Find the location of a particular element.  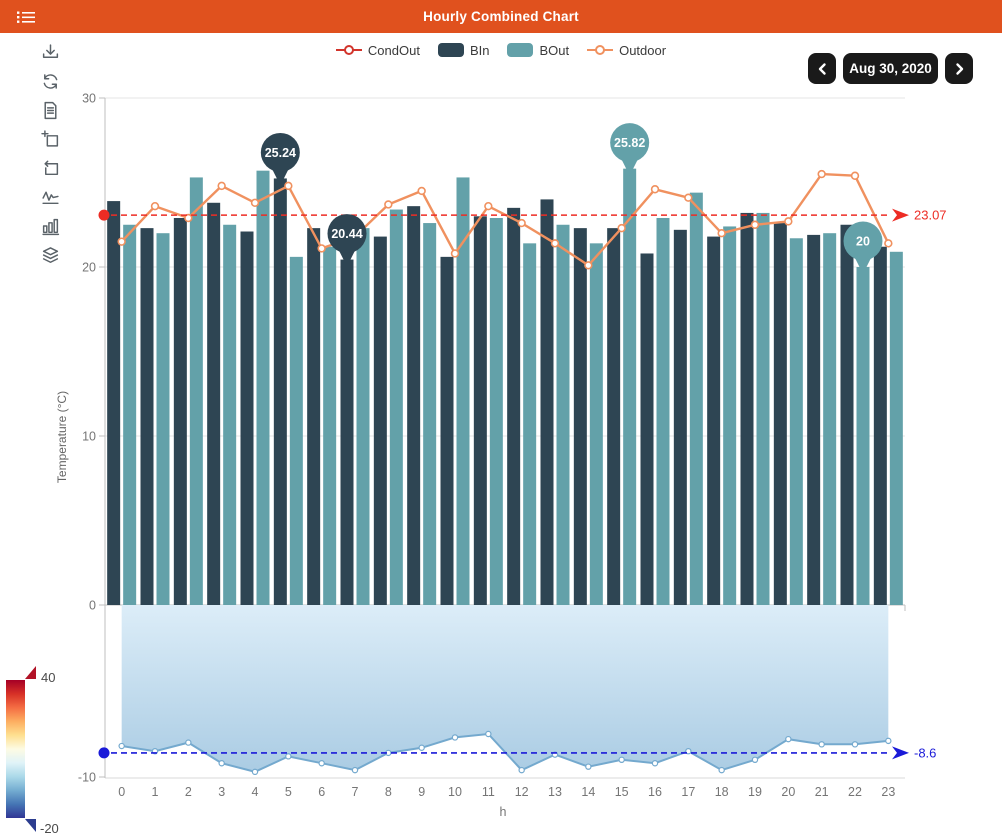

legend-item-outdoor: Outdoor is located at coordinates (626, 50).